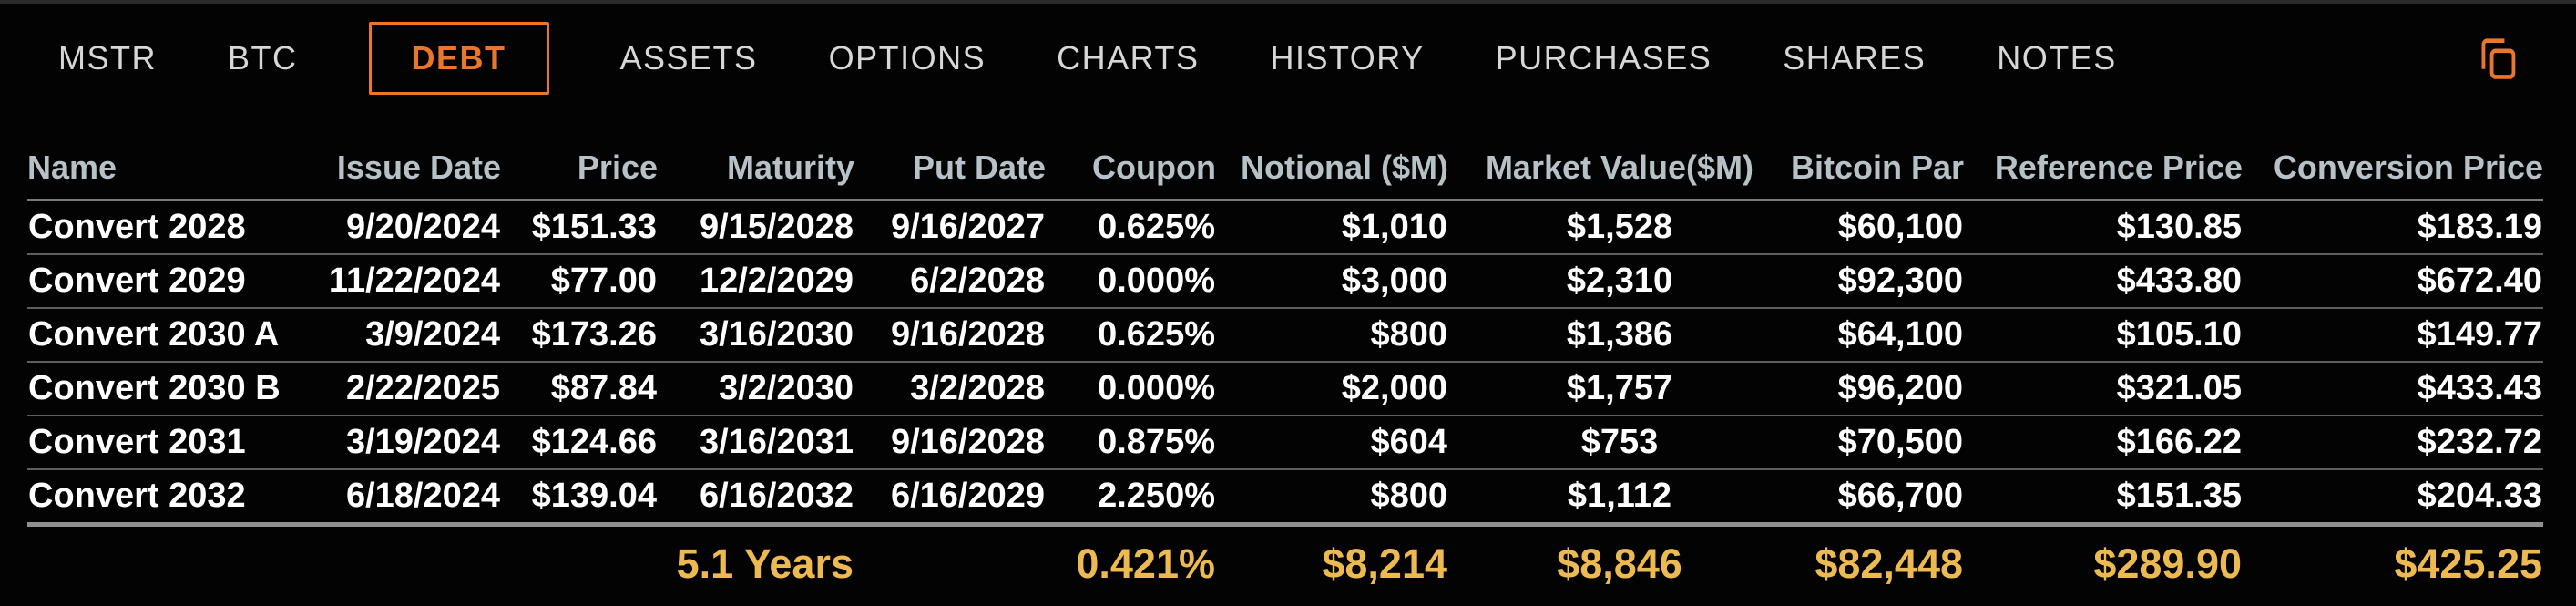 The height and width of the screenshot is (606, 2576). What do you see at coordinates (2103, 335) in the screenshot?
I see `cell-reference-price: $105.10` at bounding box center [2103, 335].